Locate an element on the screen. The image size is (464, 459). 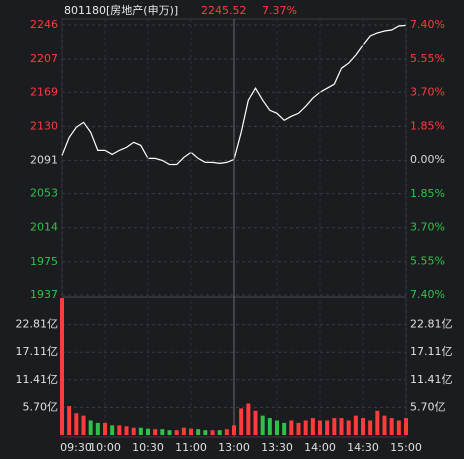
y2-tick-label: 0.00% is located at coordinates (427, 159).